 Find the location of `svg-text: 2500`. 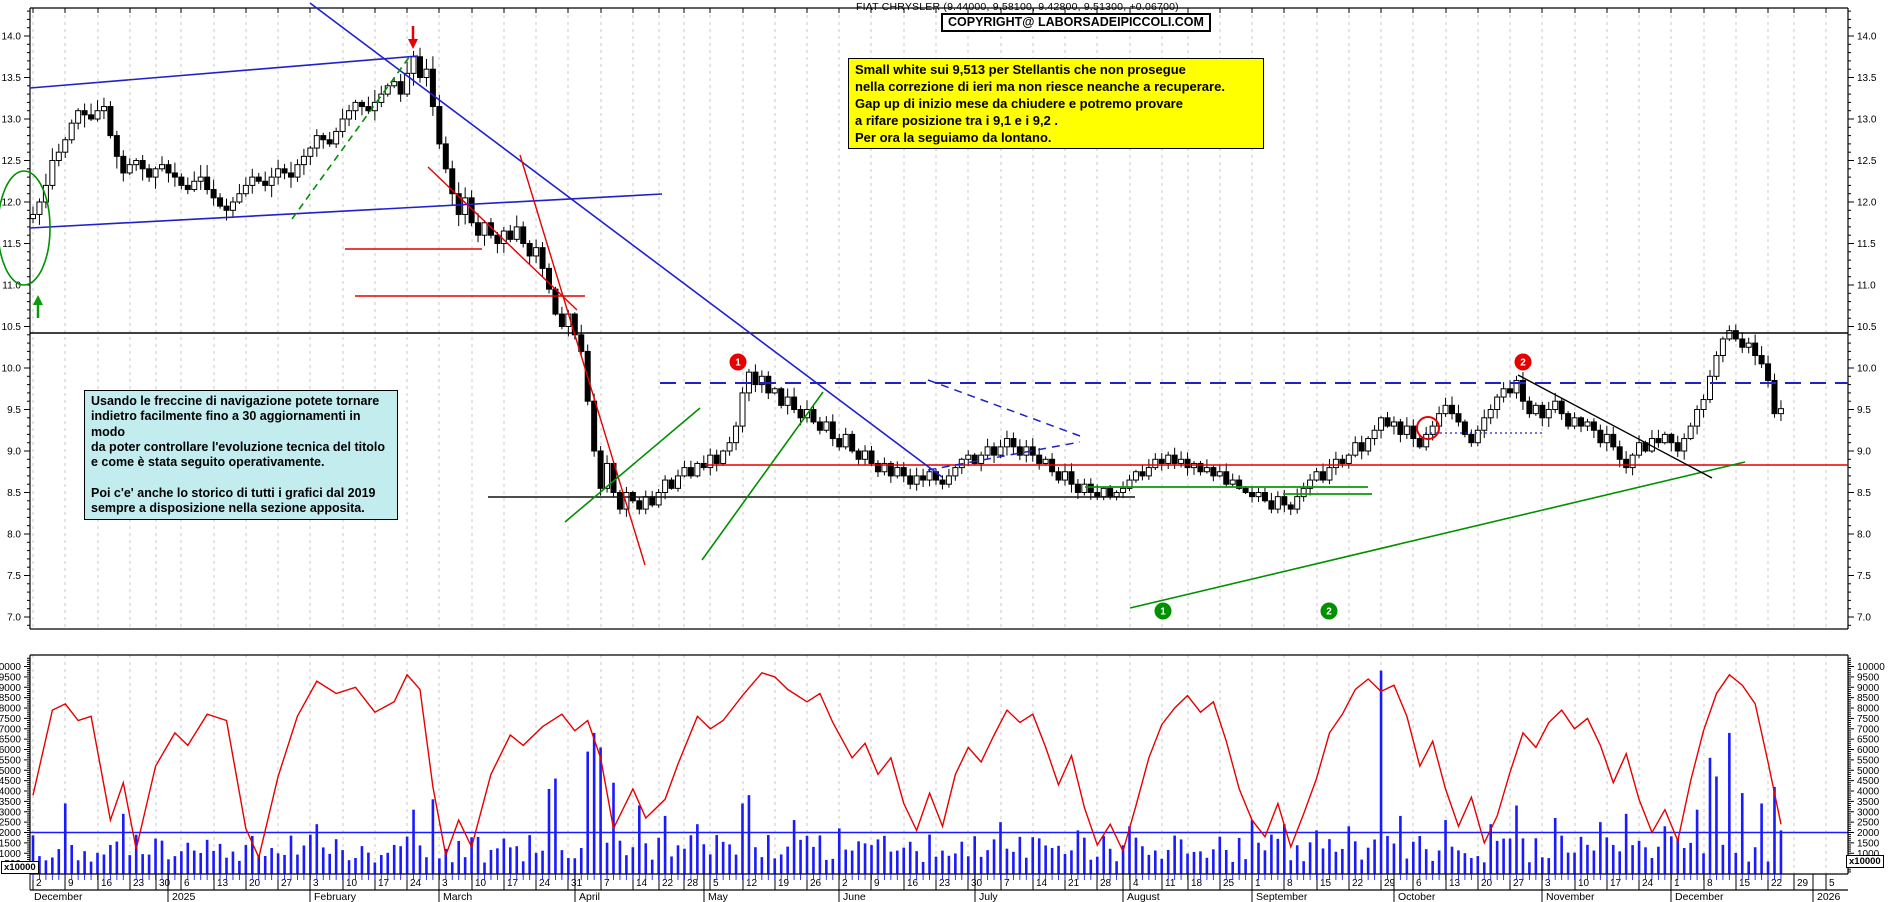

svg-text: 2500 is located at coordinates (10, 823).